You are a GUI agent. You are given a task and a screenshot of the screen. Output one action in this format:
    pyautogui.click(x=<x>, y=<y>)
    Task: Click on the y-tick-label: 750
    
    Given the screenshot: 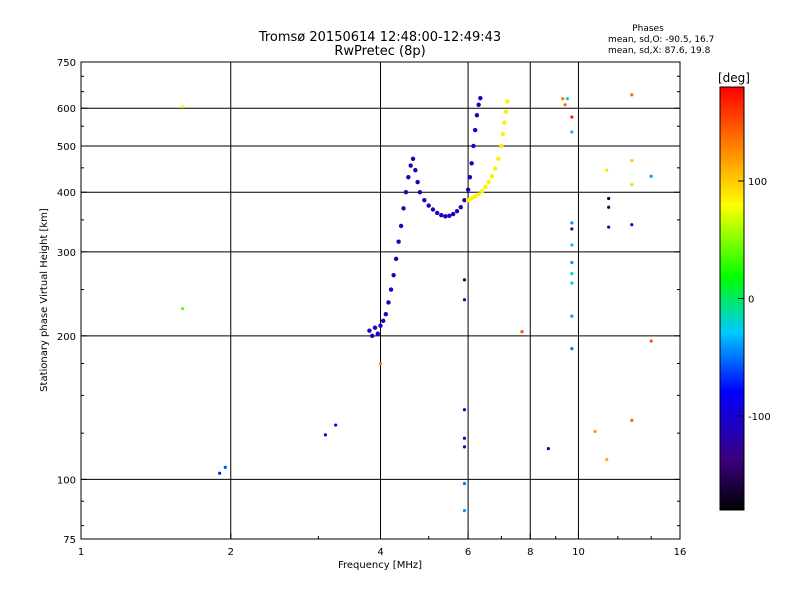 What is the action you would take?
    pyautogui.click(x=66, y=63)
    